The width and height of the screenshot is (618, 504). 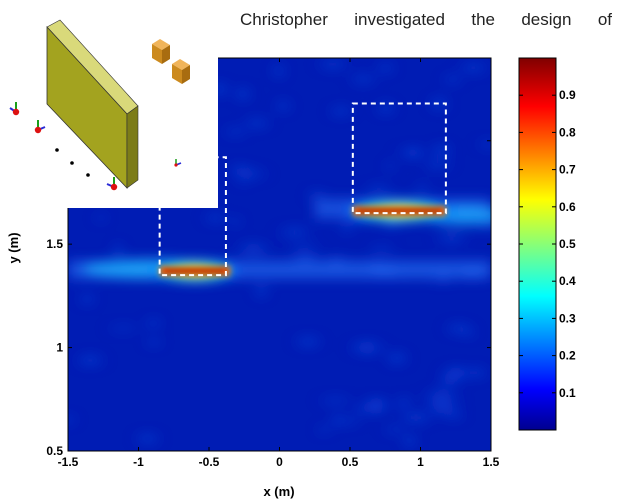 I want to click on colorbar-tick-label: 0.2, so click(x=567, y=356).